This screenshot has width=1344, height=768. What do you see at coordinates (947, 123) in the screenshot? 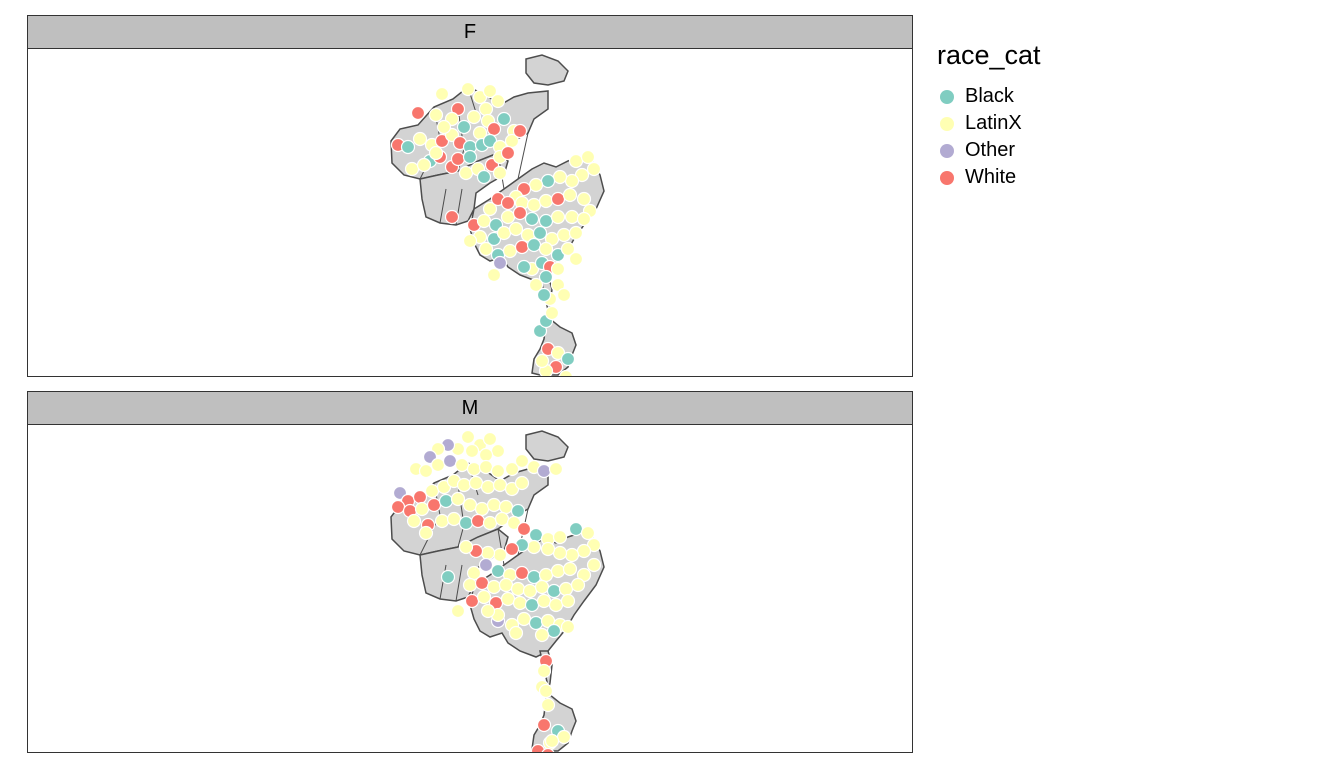
I see `legend-key-latinx` at bounding box center [947, 123].